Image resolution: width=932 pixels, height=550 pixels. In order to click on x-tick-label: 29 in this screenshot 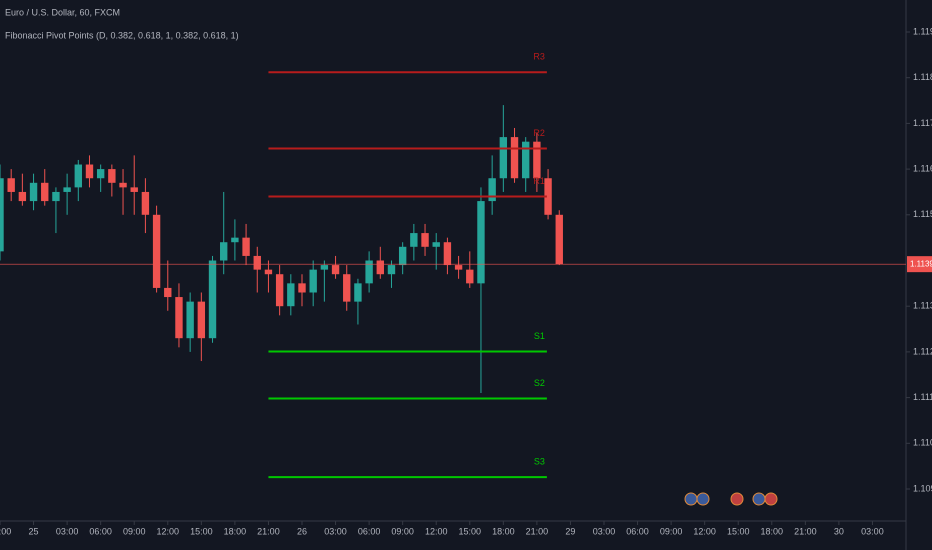, I will do `click(570, 531)`.